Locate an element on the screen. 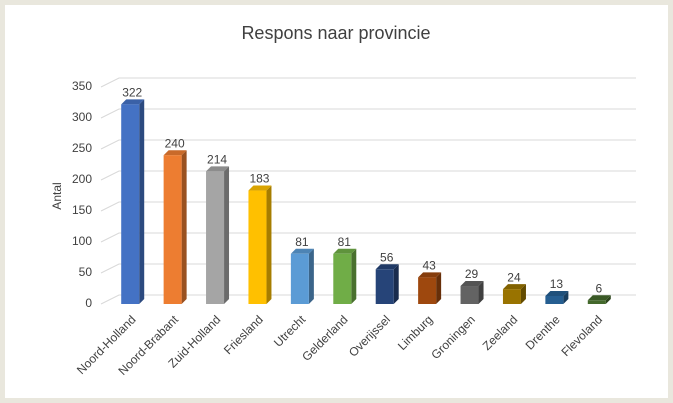 This screenshot has width=673, height=403. chart-title: Respons naar provincie is located at coordinates (335, 33).